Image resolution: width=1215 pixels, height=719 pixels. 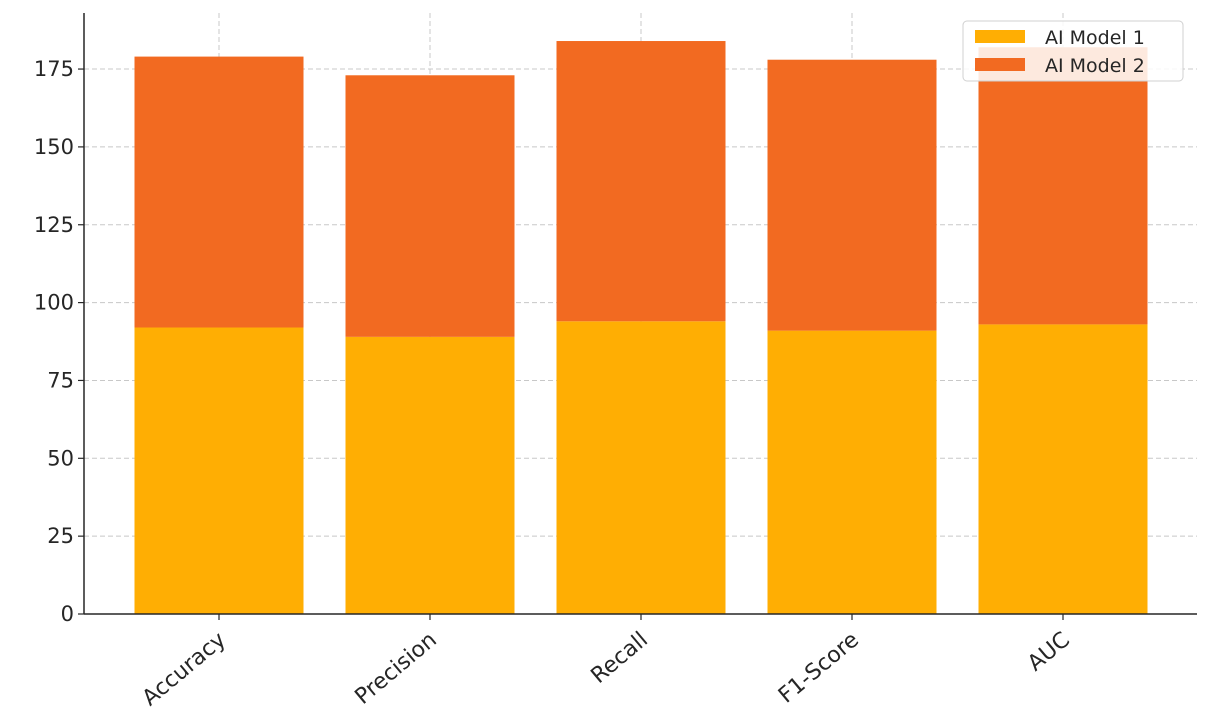 I want to click on legend-label-ai-model-1: AI Model 1, so click(x=1095, y=38).